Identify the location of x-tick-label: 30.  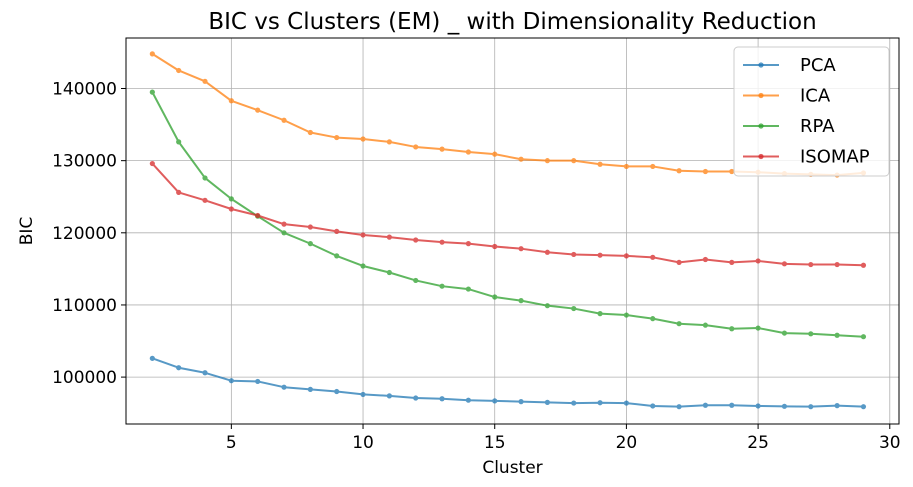
(890, 443).